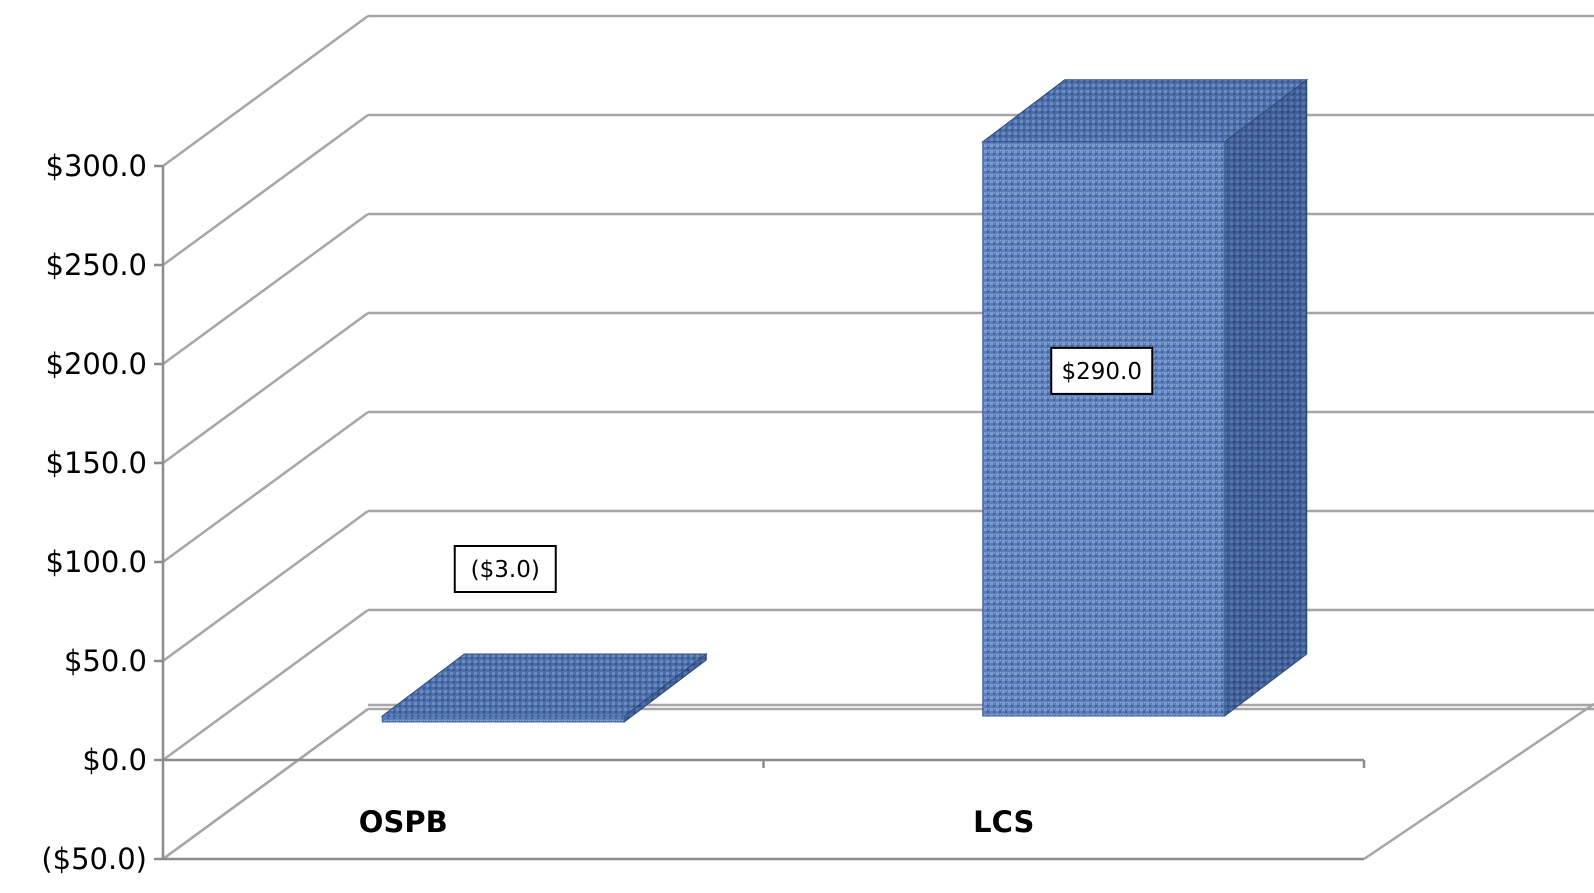 This screenshot has width=1594, height=893. Describe the element at coordinates (96, 463) in the screenshot. I see `y-tick-label: $150.0` at that location.